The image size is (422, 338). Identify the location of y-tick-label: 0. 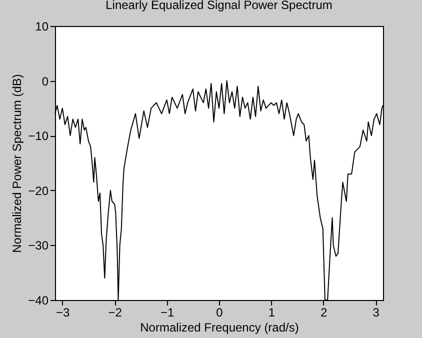
(45, 81).